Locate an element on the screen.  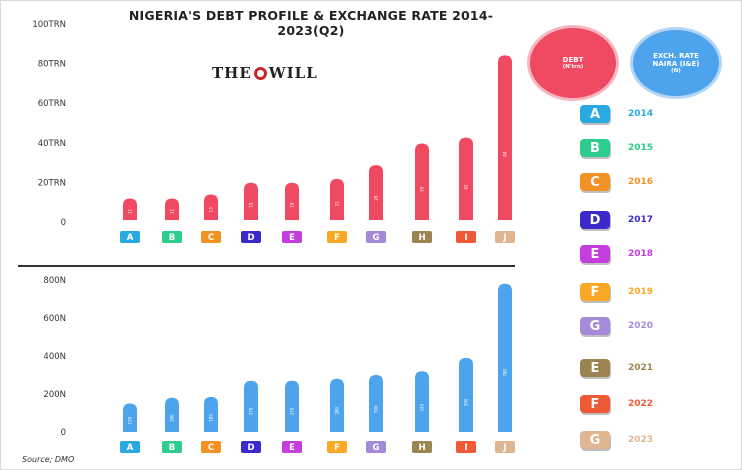
category-label: B is located at coordinates (172, 448).